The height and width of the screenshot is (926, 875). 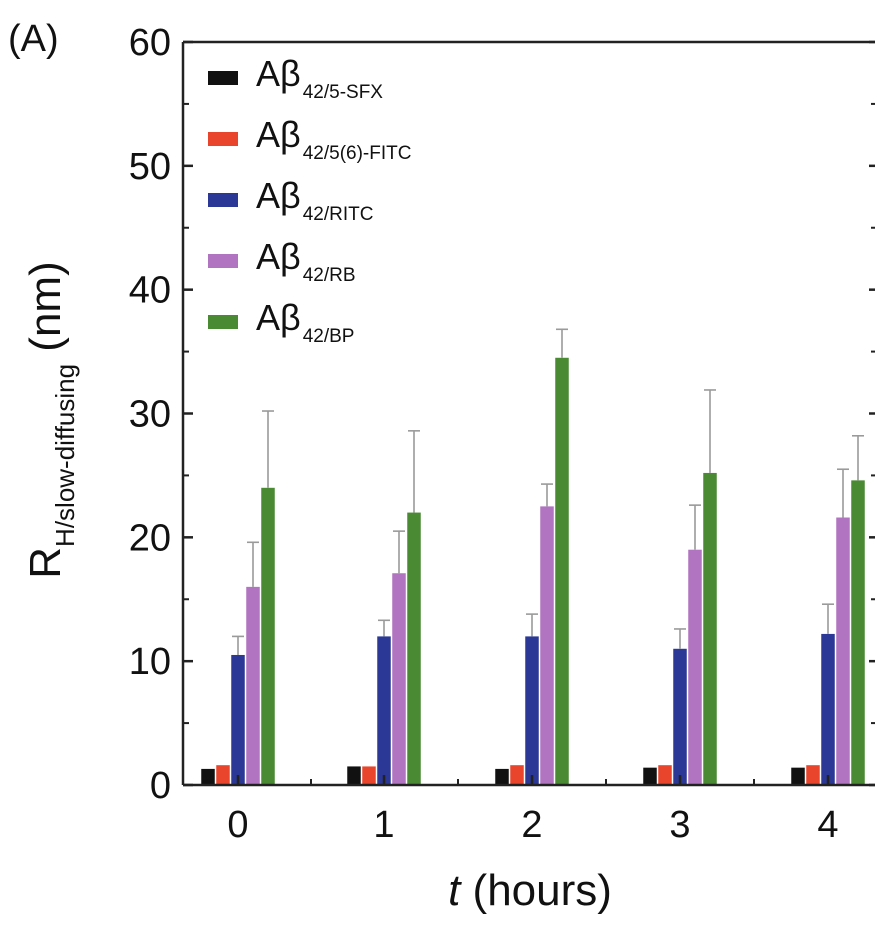 I want to click on bar-42/RB-t0, so click(x=253, y=685).